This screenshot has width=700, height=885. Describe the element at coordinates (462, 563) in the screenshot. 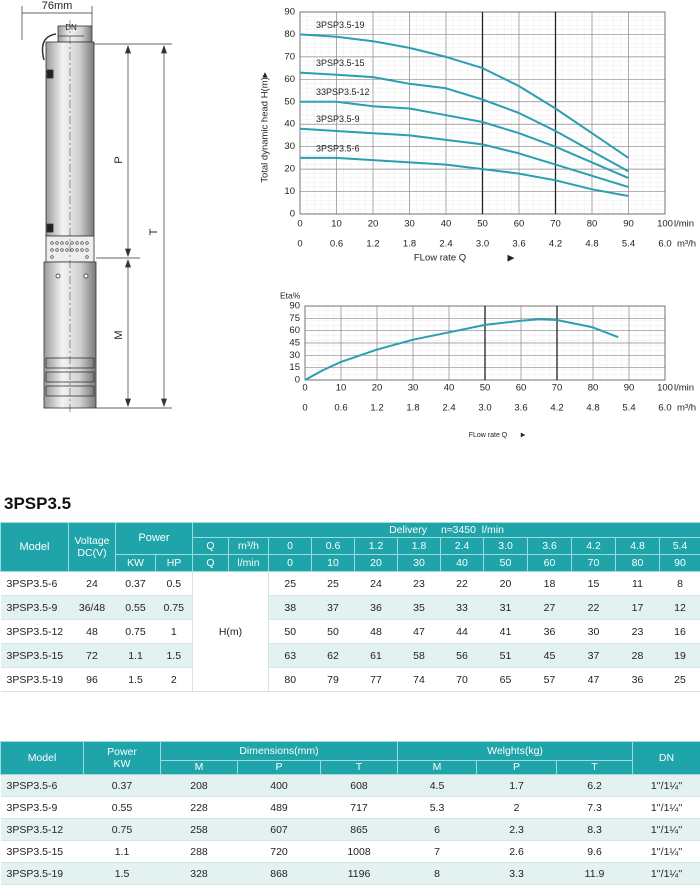

I see `header-cell: 40` at that location.